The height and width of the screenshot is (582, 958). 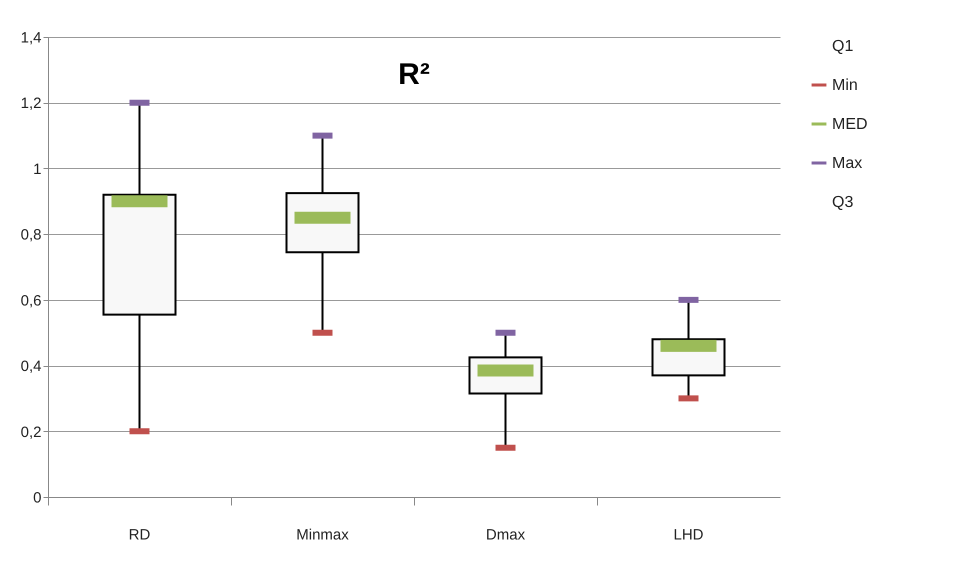 What do you see at coordinates (31, 301) in the screenshot?
I see `y-tick-label: 0,6` at bounding box center [31, 301].